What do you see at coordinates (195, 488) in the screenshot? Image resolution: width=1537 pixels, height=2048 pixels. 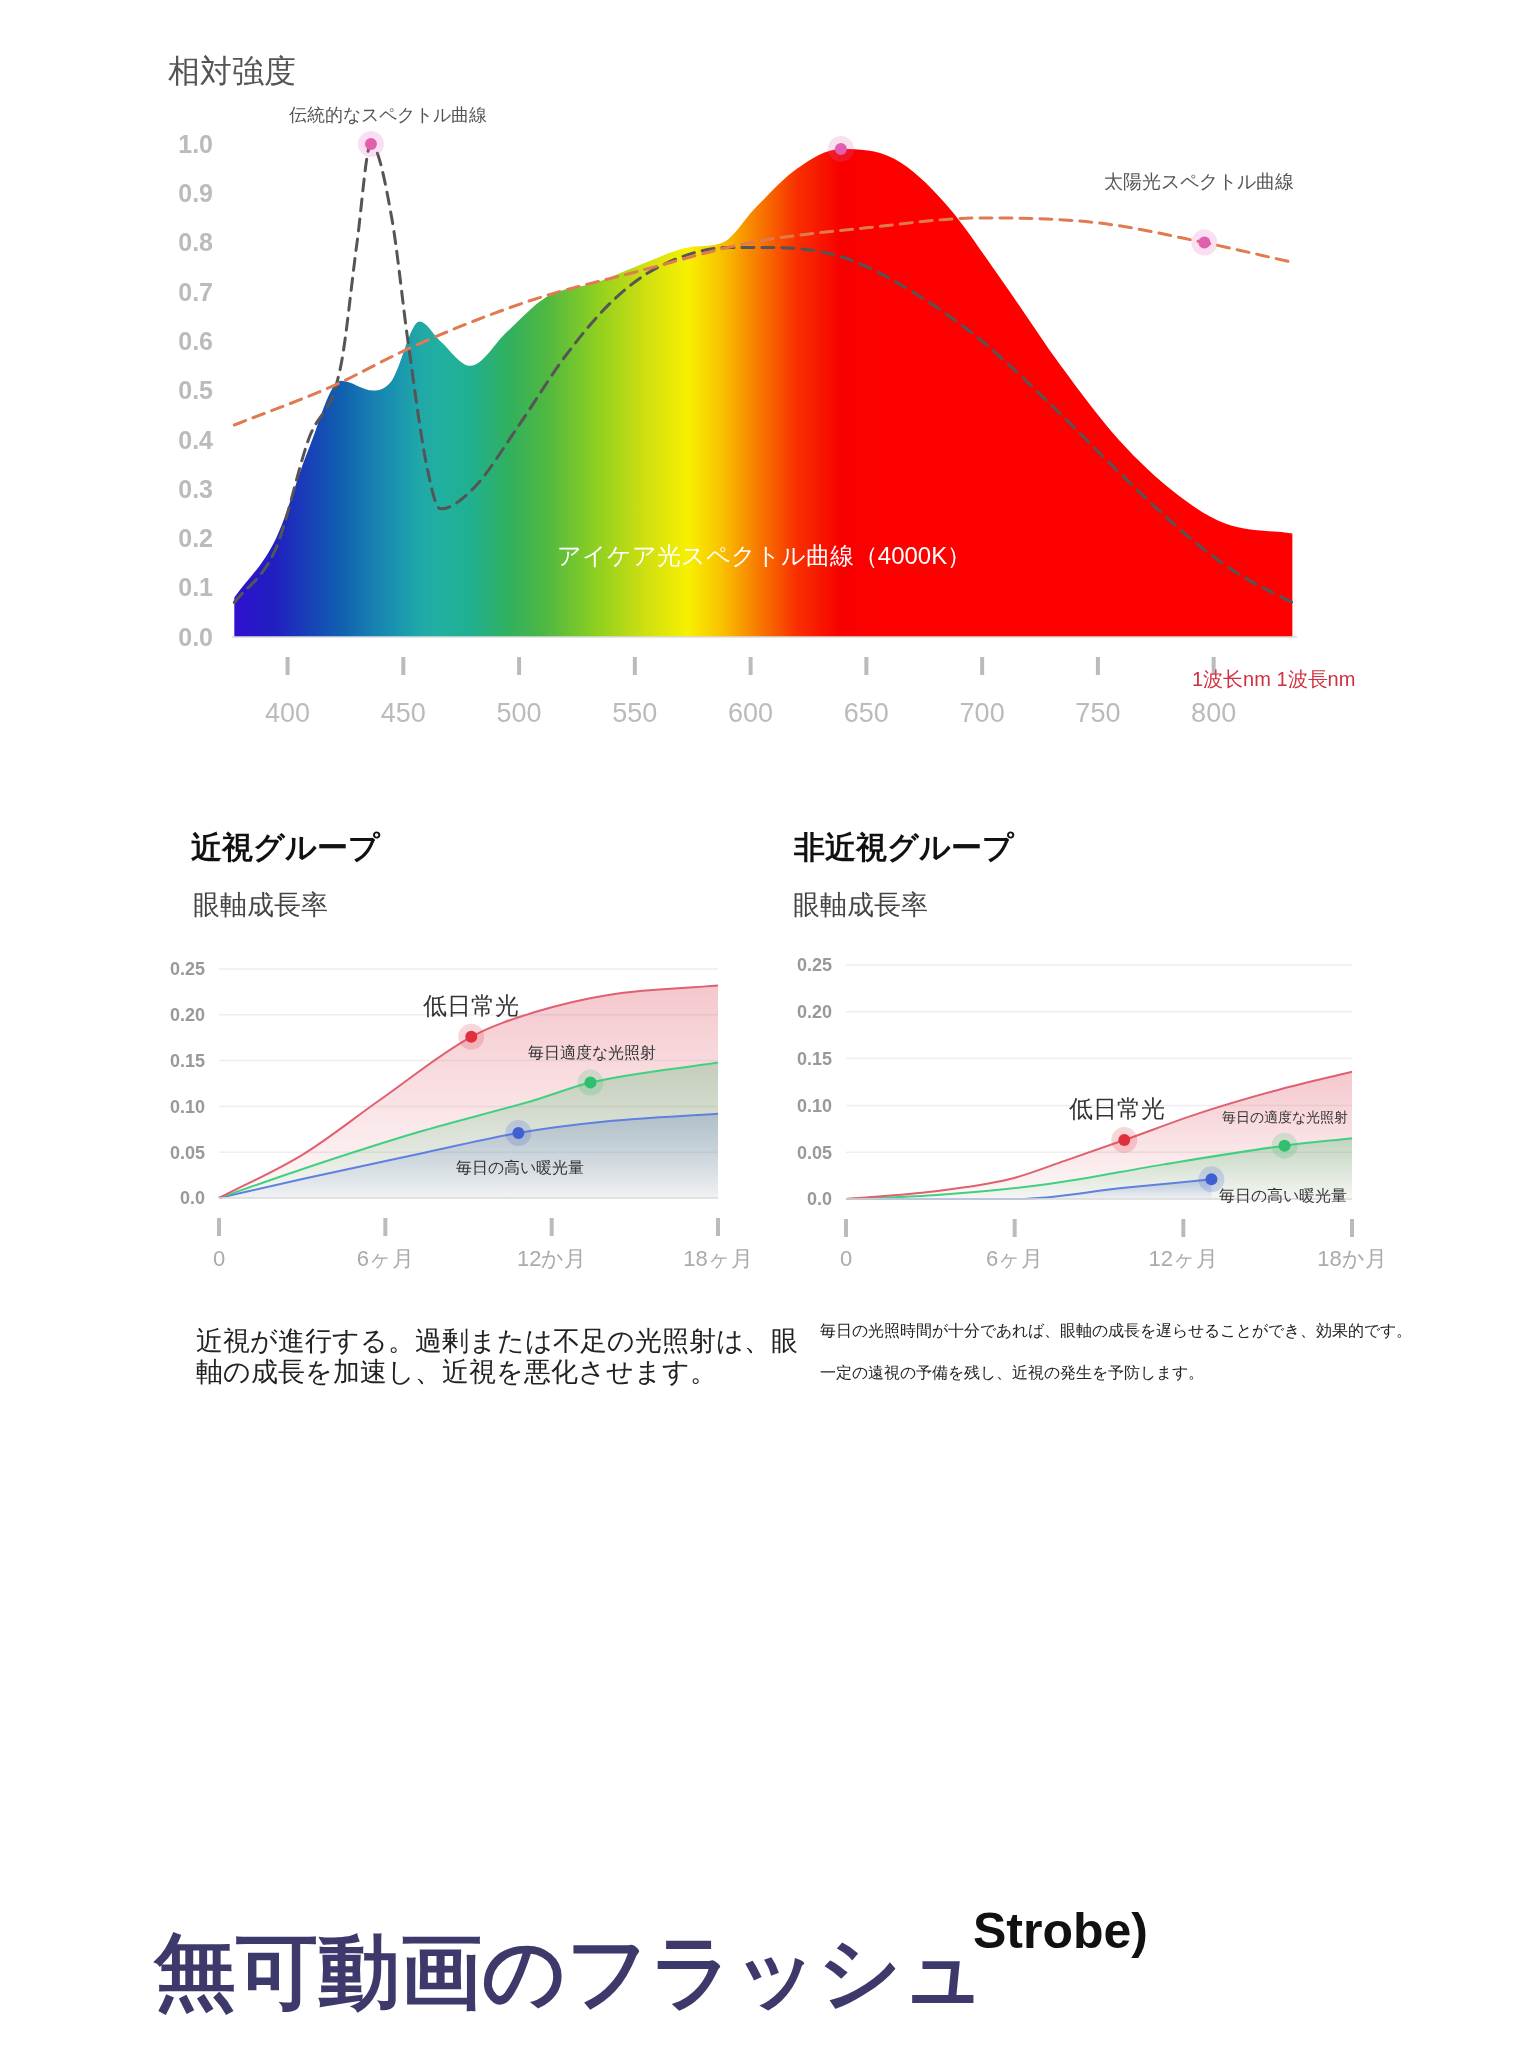 I see `y-tick-label: 0.3` at bounding box center [195, 488].